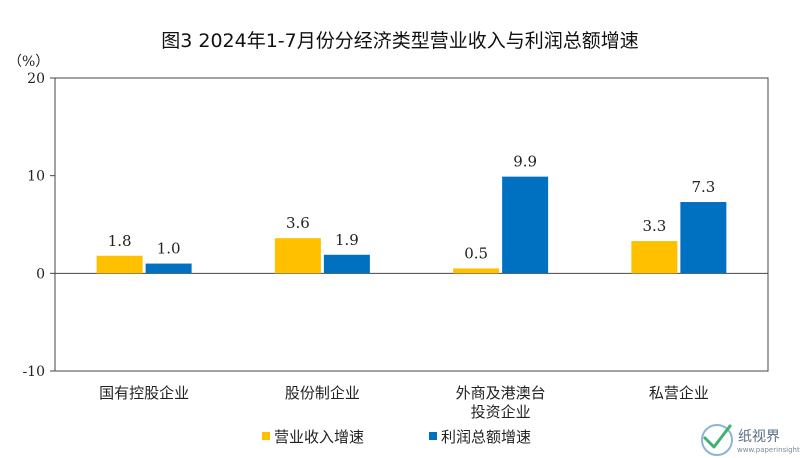 Image resolution: width=800 pixels, height=458 pixels. Describe the element at coordinates (501, 393) in the screenshot. I see `category-label: 外商及港澳台` at that location.